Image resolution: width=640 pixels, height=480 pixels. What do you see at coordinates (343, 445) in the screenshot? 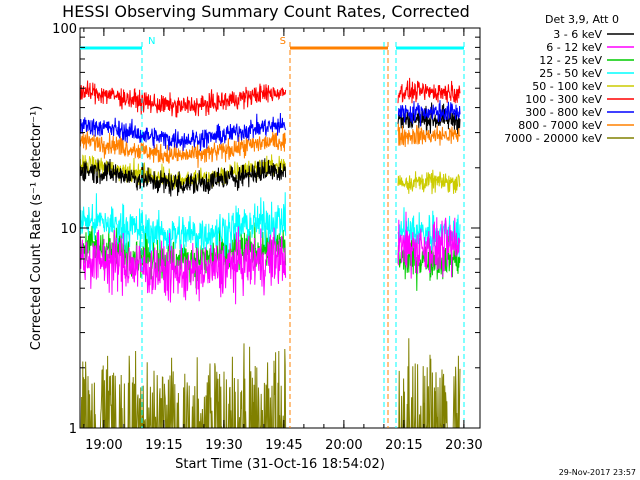
I see `x-tick-label-4: 20:00` at bounding box center [343, 445].